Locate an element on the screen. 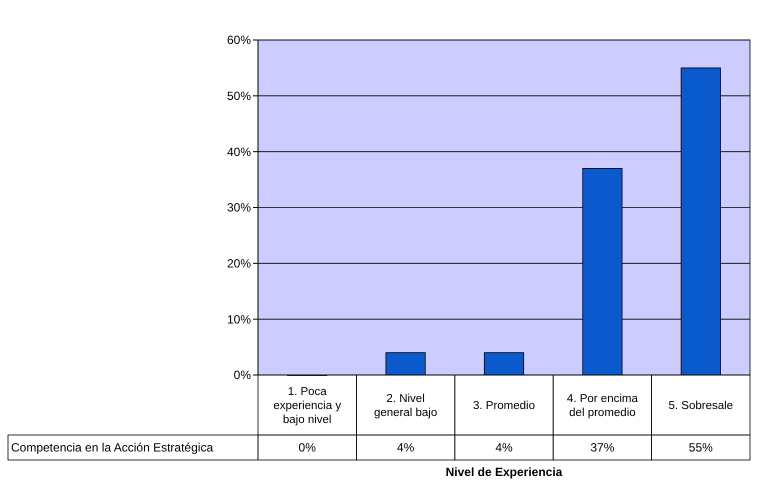 Image resolution: width=773 pixels, height=483 pixels. data-label: 55% is located at coordinates (701, 447).